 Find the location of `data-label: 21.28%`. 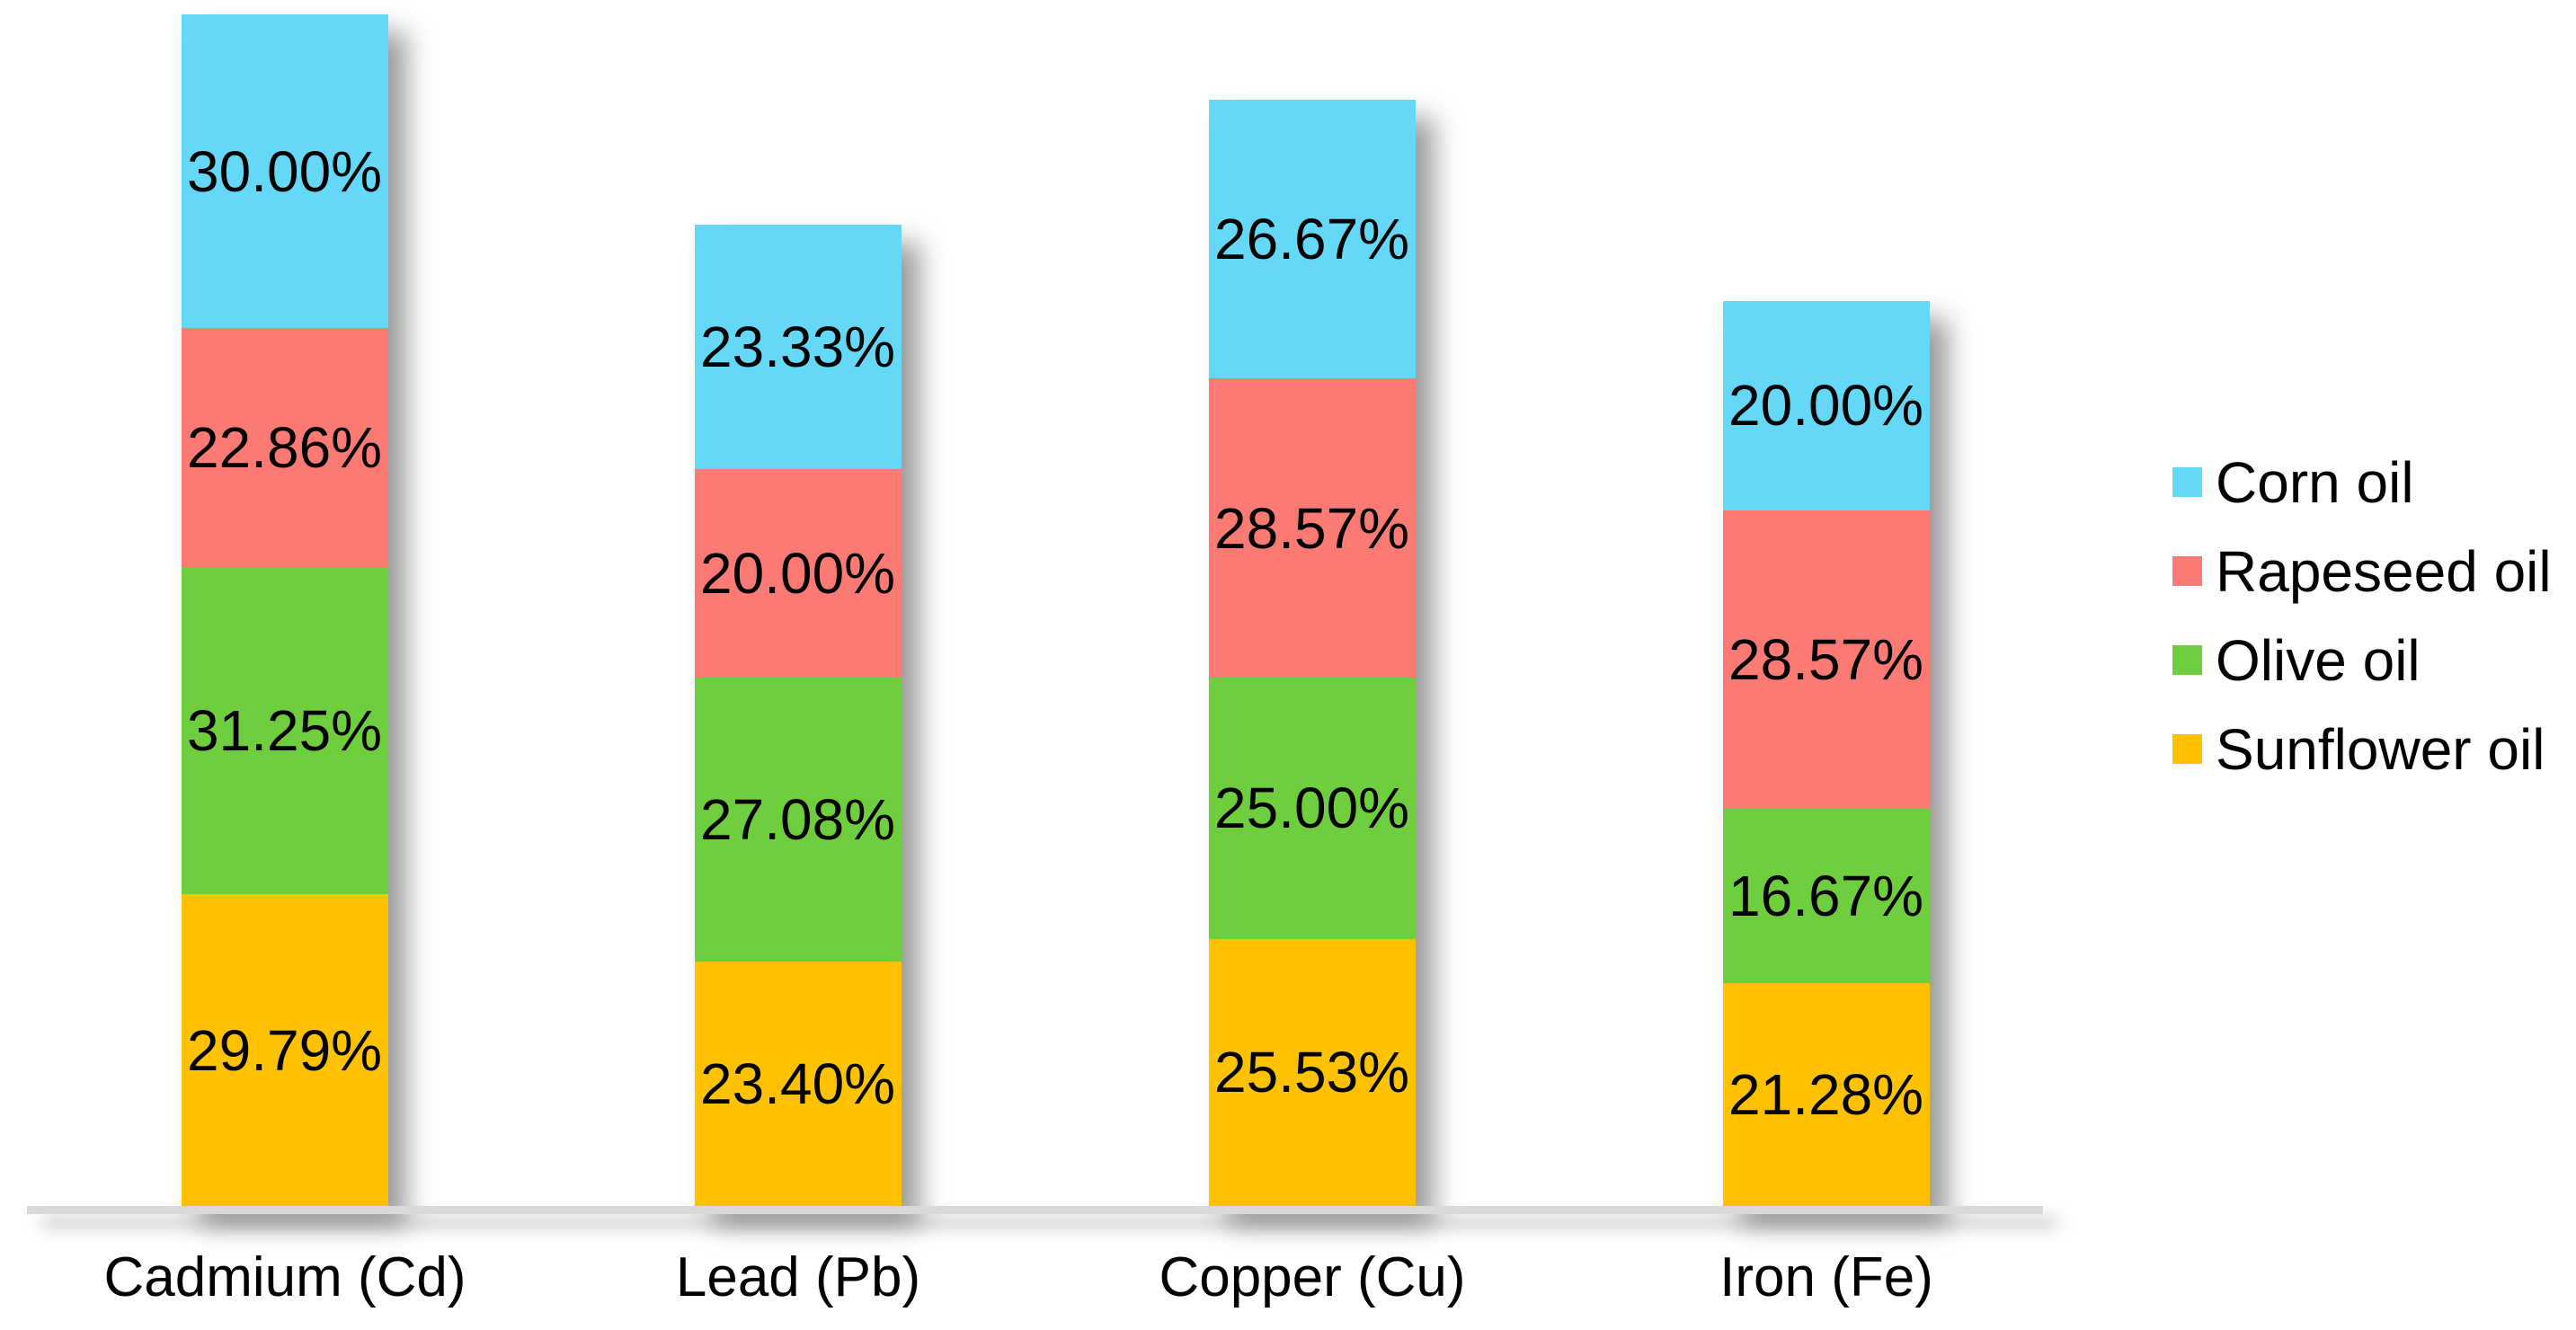

data-label: 21.28% is located at coordinates (1826, 1095).